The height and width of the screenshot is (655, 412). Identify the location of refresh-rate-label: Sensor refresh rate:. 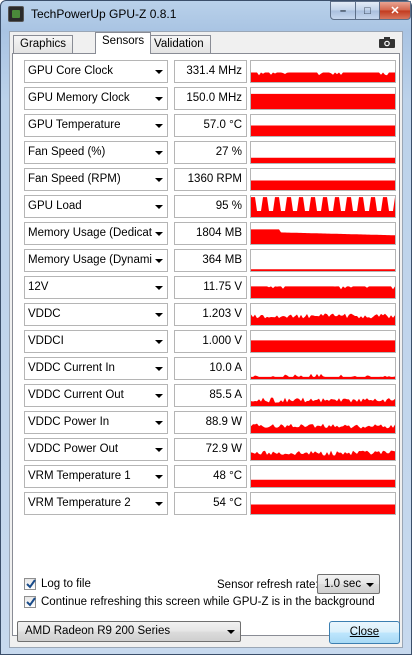
(268, 585).